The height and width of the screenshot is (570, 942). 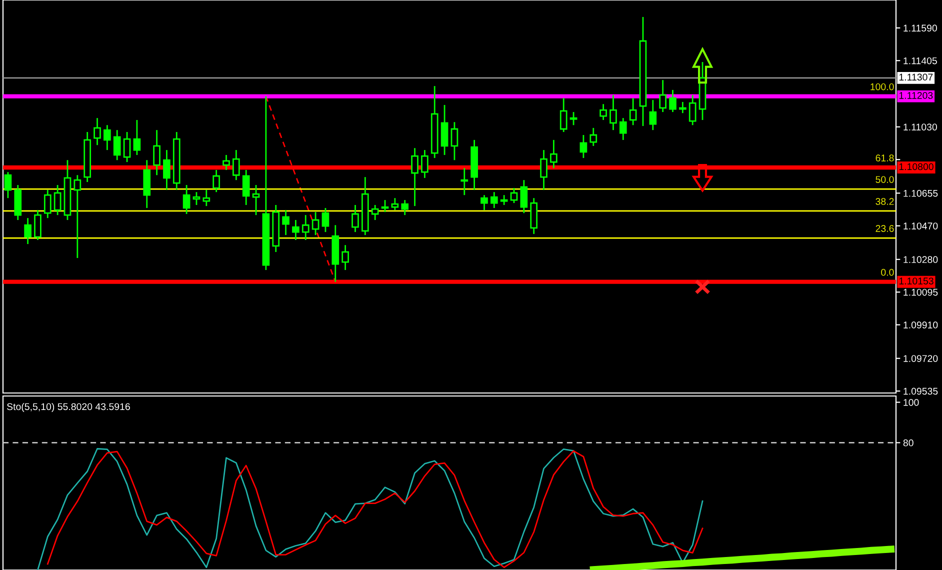 I want to click on annotation: 38.2, so click(x=885, y=201).